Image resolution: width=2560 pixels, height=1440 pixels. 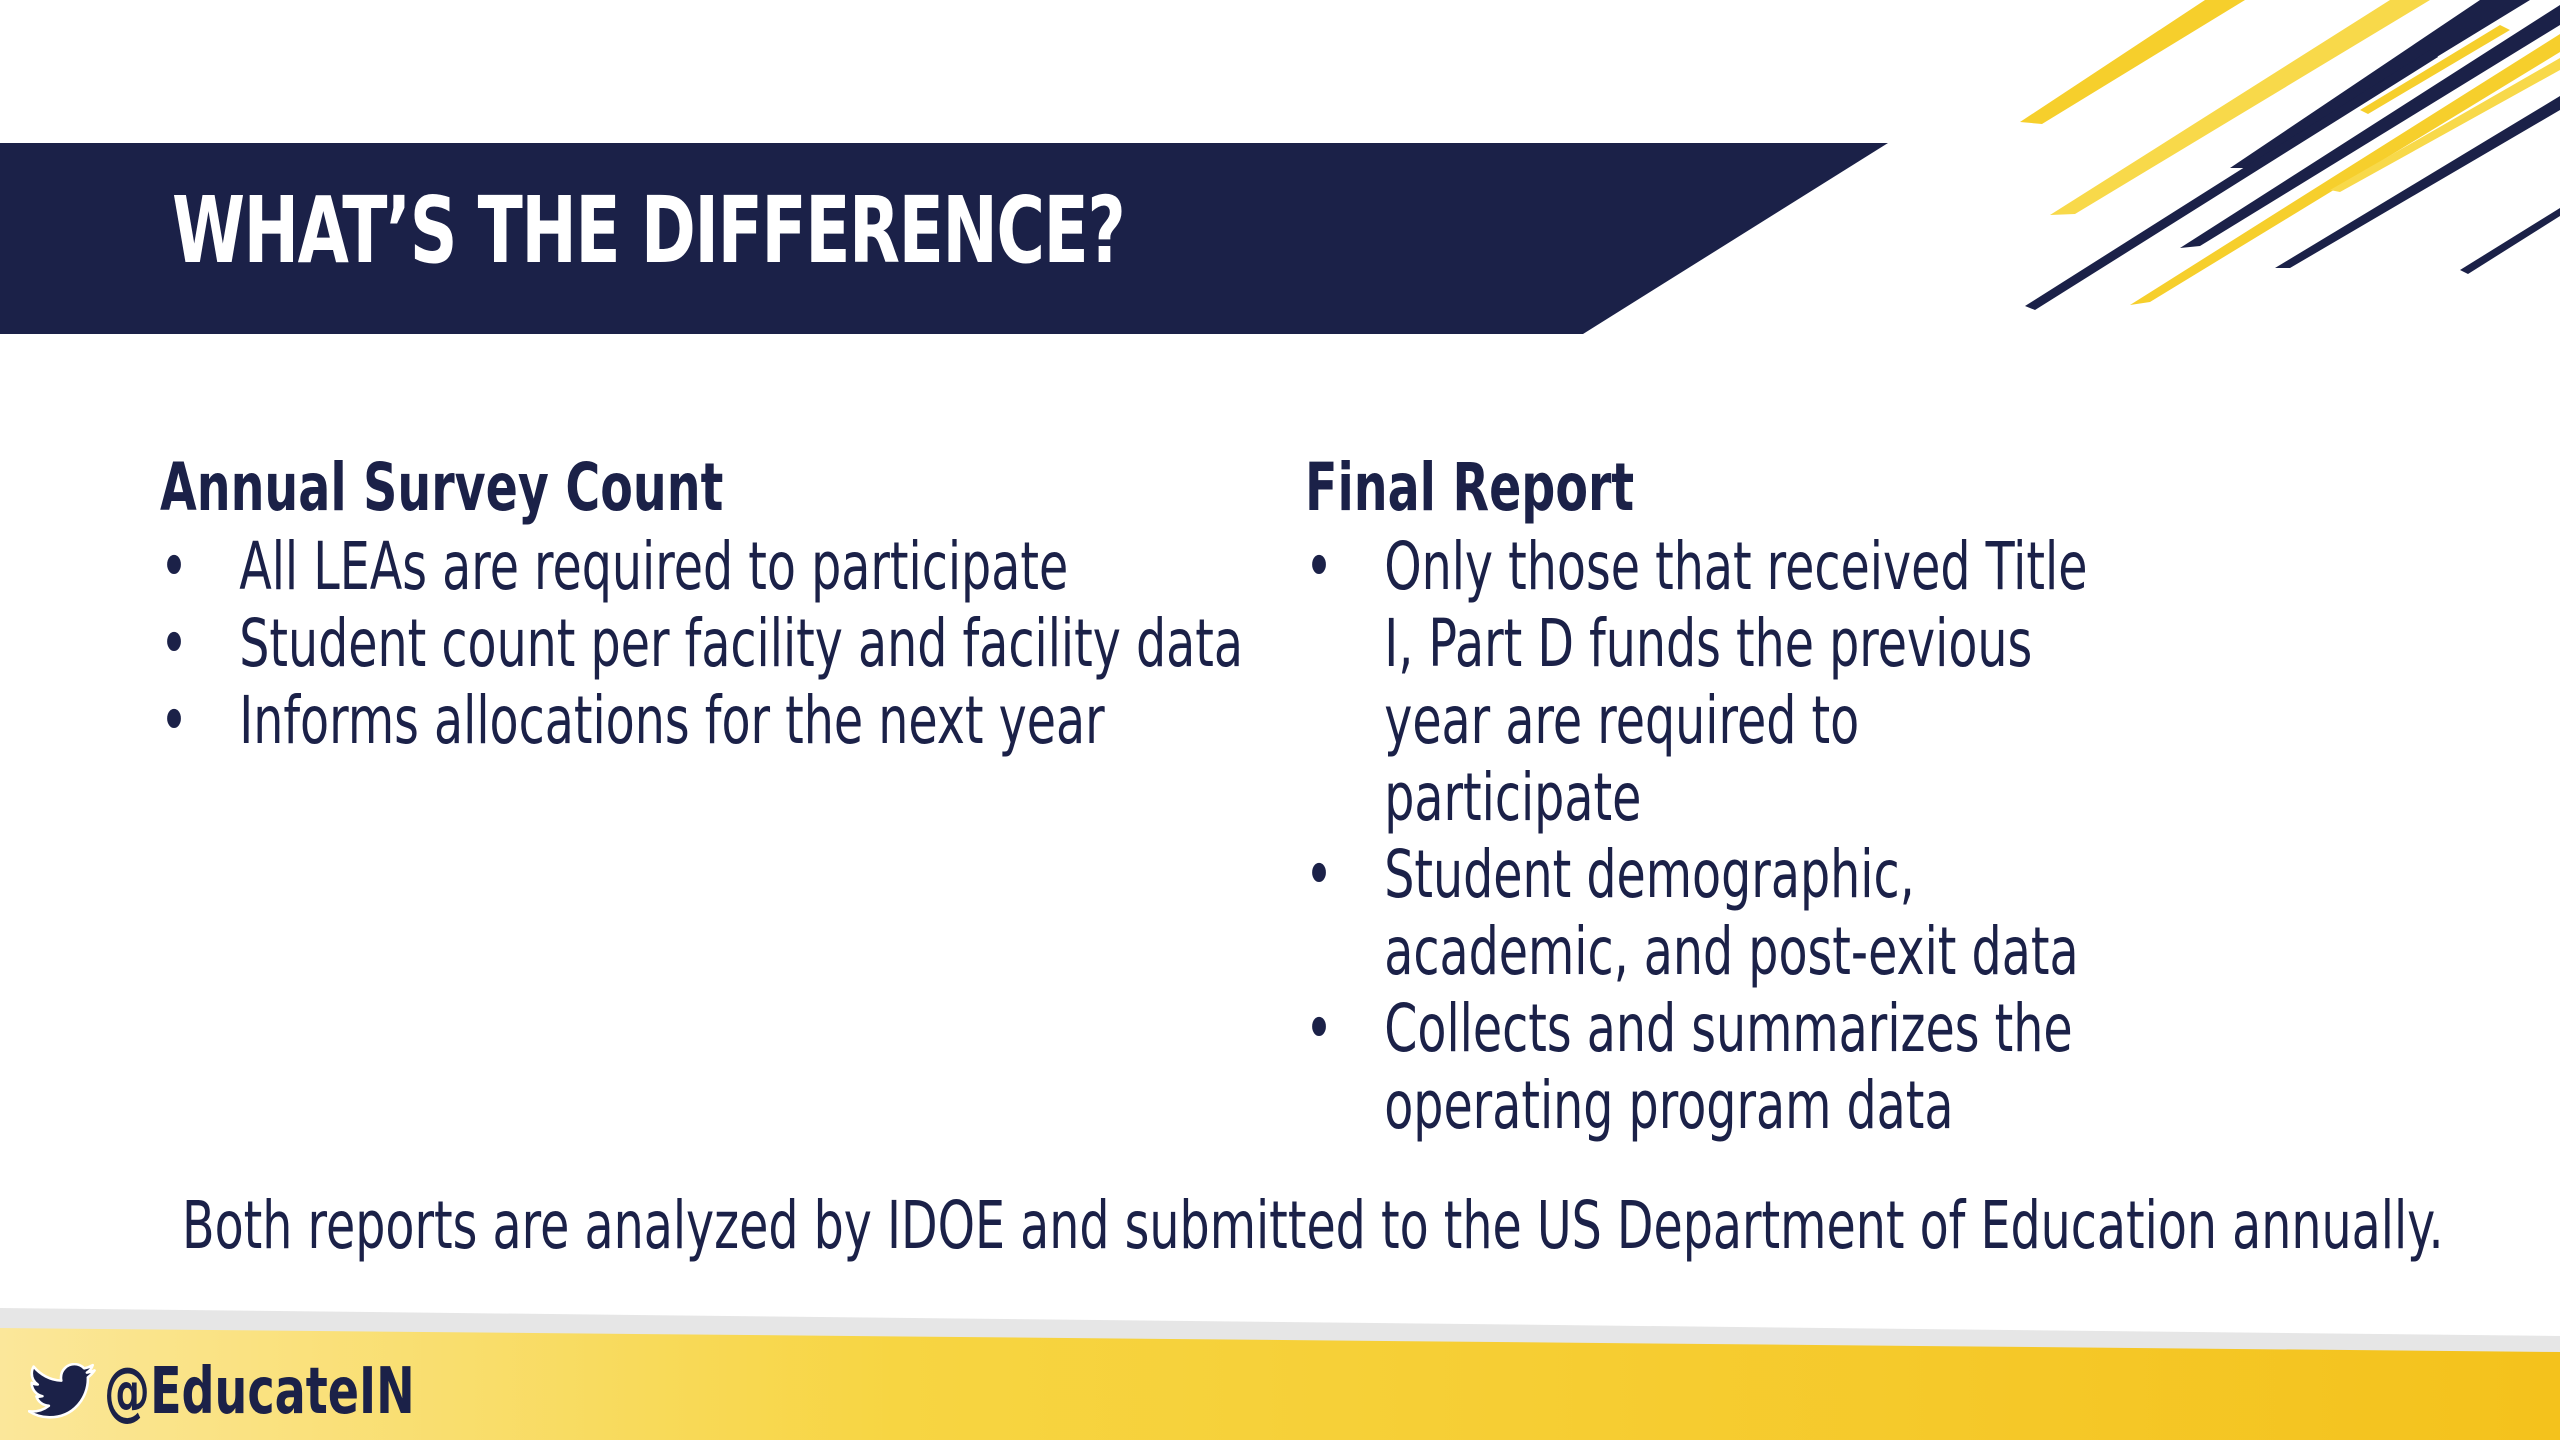 I want to click on corner-streaks-graphic, so click(x=2290, y=155).